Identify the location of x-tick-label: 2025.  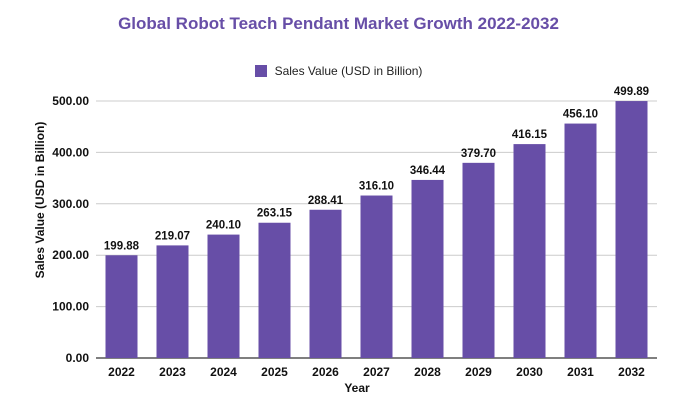
(274, 372).